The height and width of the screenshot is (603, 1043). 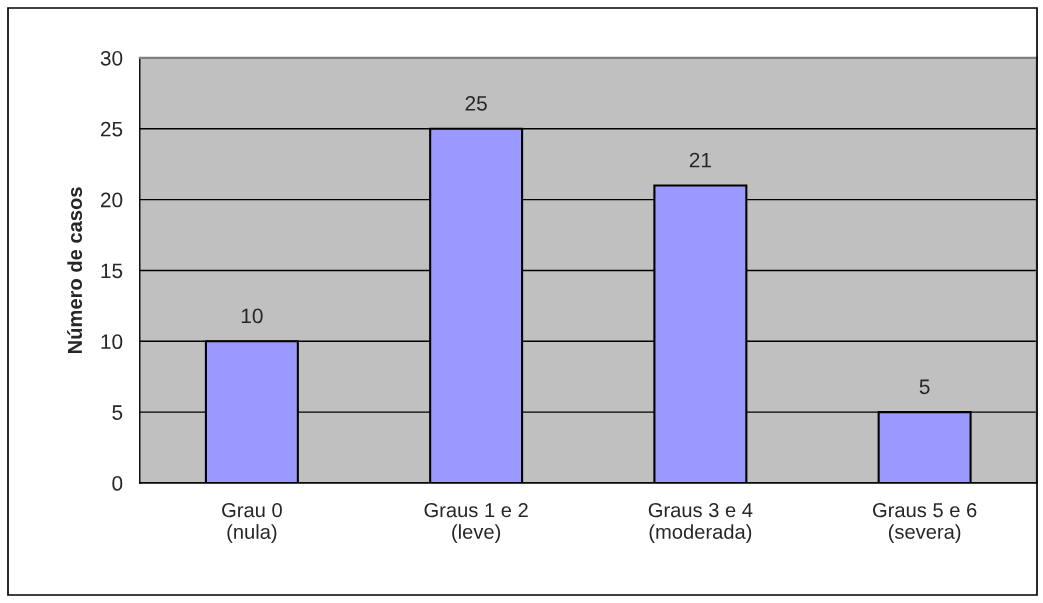 What do you see at coordinates (252, 522) in the screenshot?
I see `x-tick-label: Grau 0 (nula)` at bounding box center [252, 522].